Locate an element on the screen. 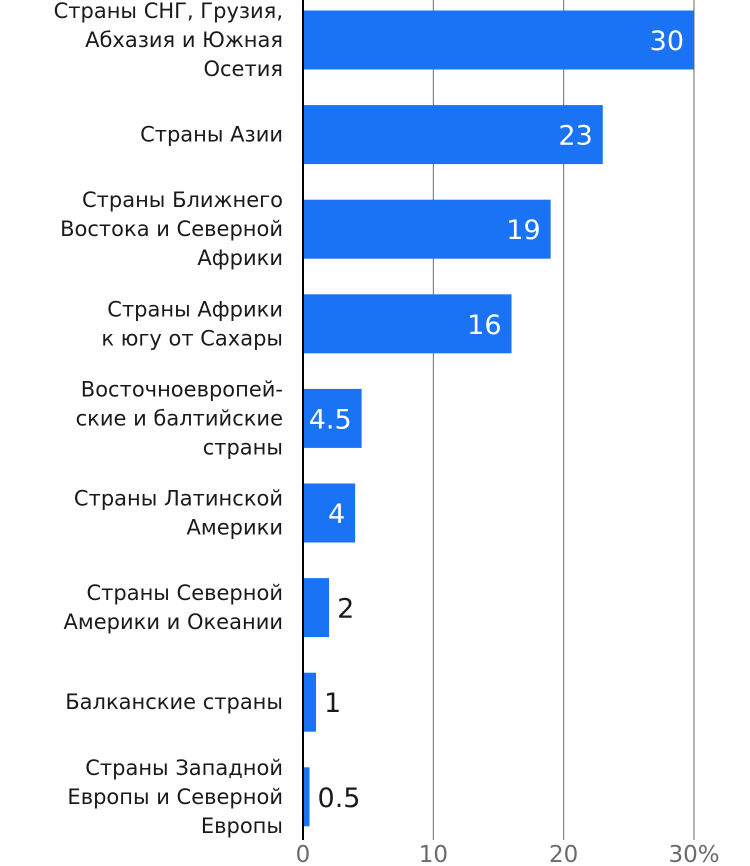 This screenshot has width=750, height=866. x-tick-label-2: 20 is located at coordinates (563, 854).